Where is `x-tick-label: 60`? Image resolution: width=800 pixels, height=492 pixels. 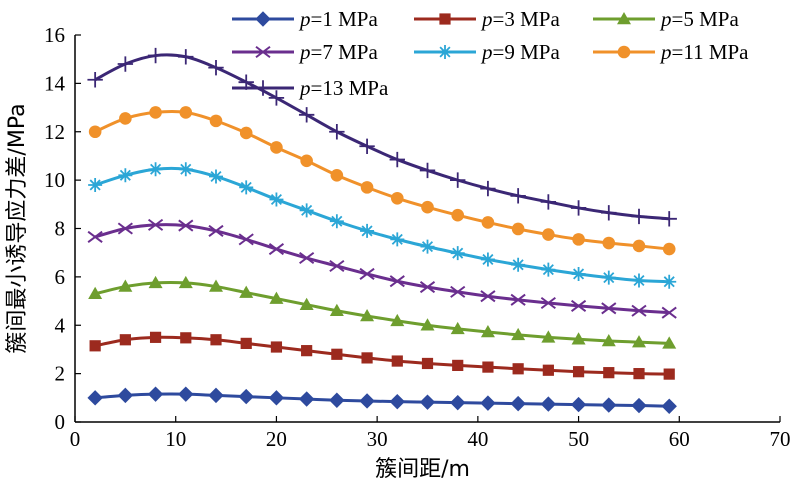 x-tick-label: 60 is located at coordinates (679, 439).